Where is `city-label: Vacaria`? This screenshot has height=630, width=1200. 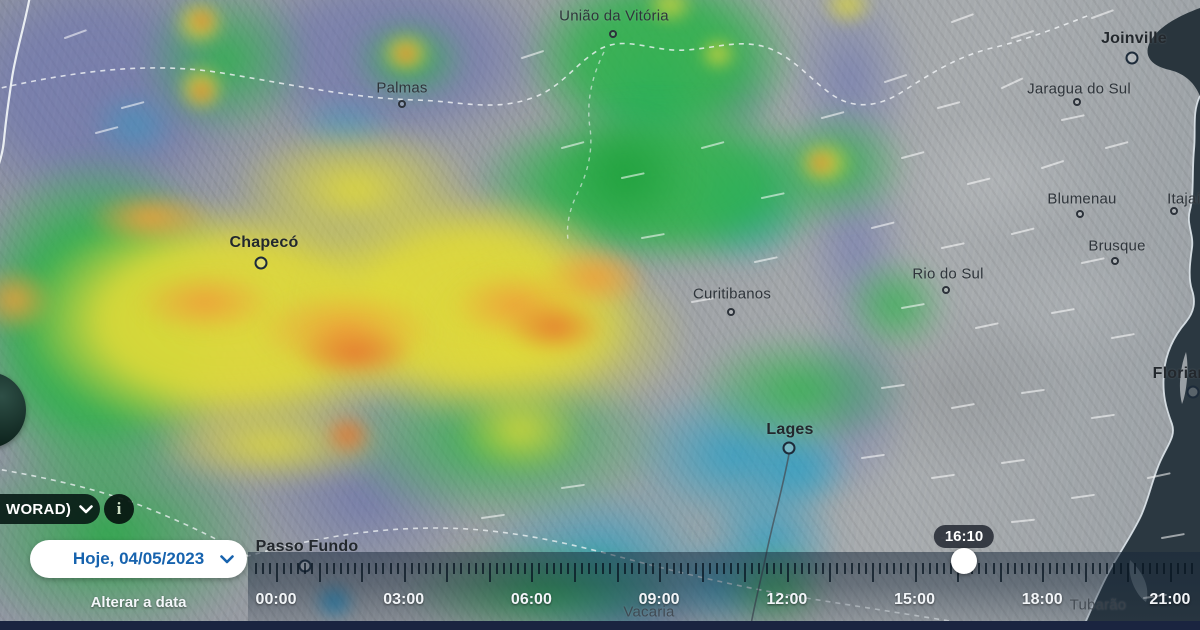
city-label: Vacaria is located at coordinates (649, 612).